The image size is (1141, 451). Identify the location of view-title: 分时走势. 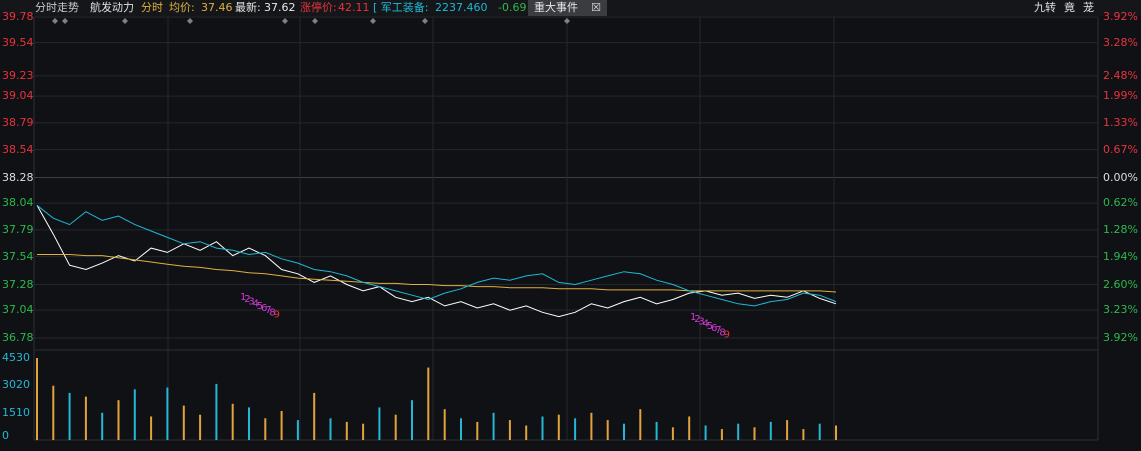
(57, 7).